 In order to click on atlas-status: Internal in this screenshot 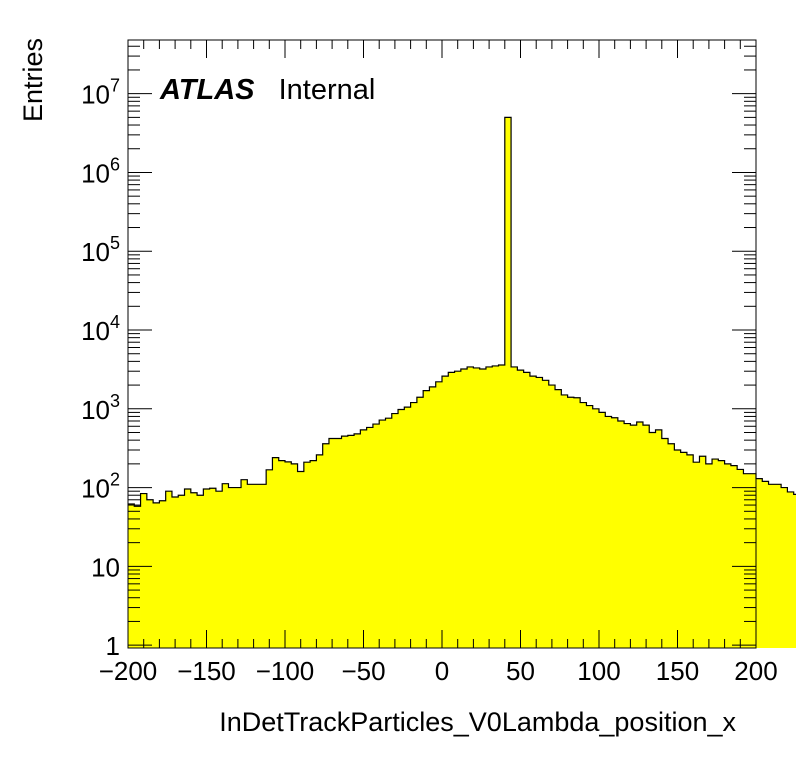, I will do `click(327, 90)`.